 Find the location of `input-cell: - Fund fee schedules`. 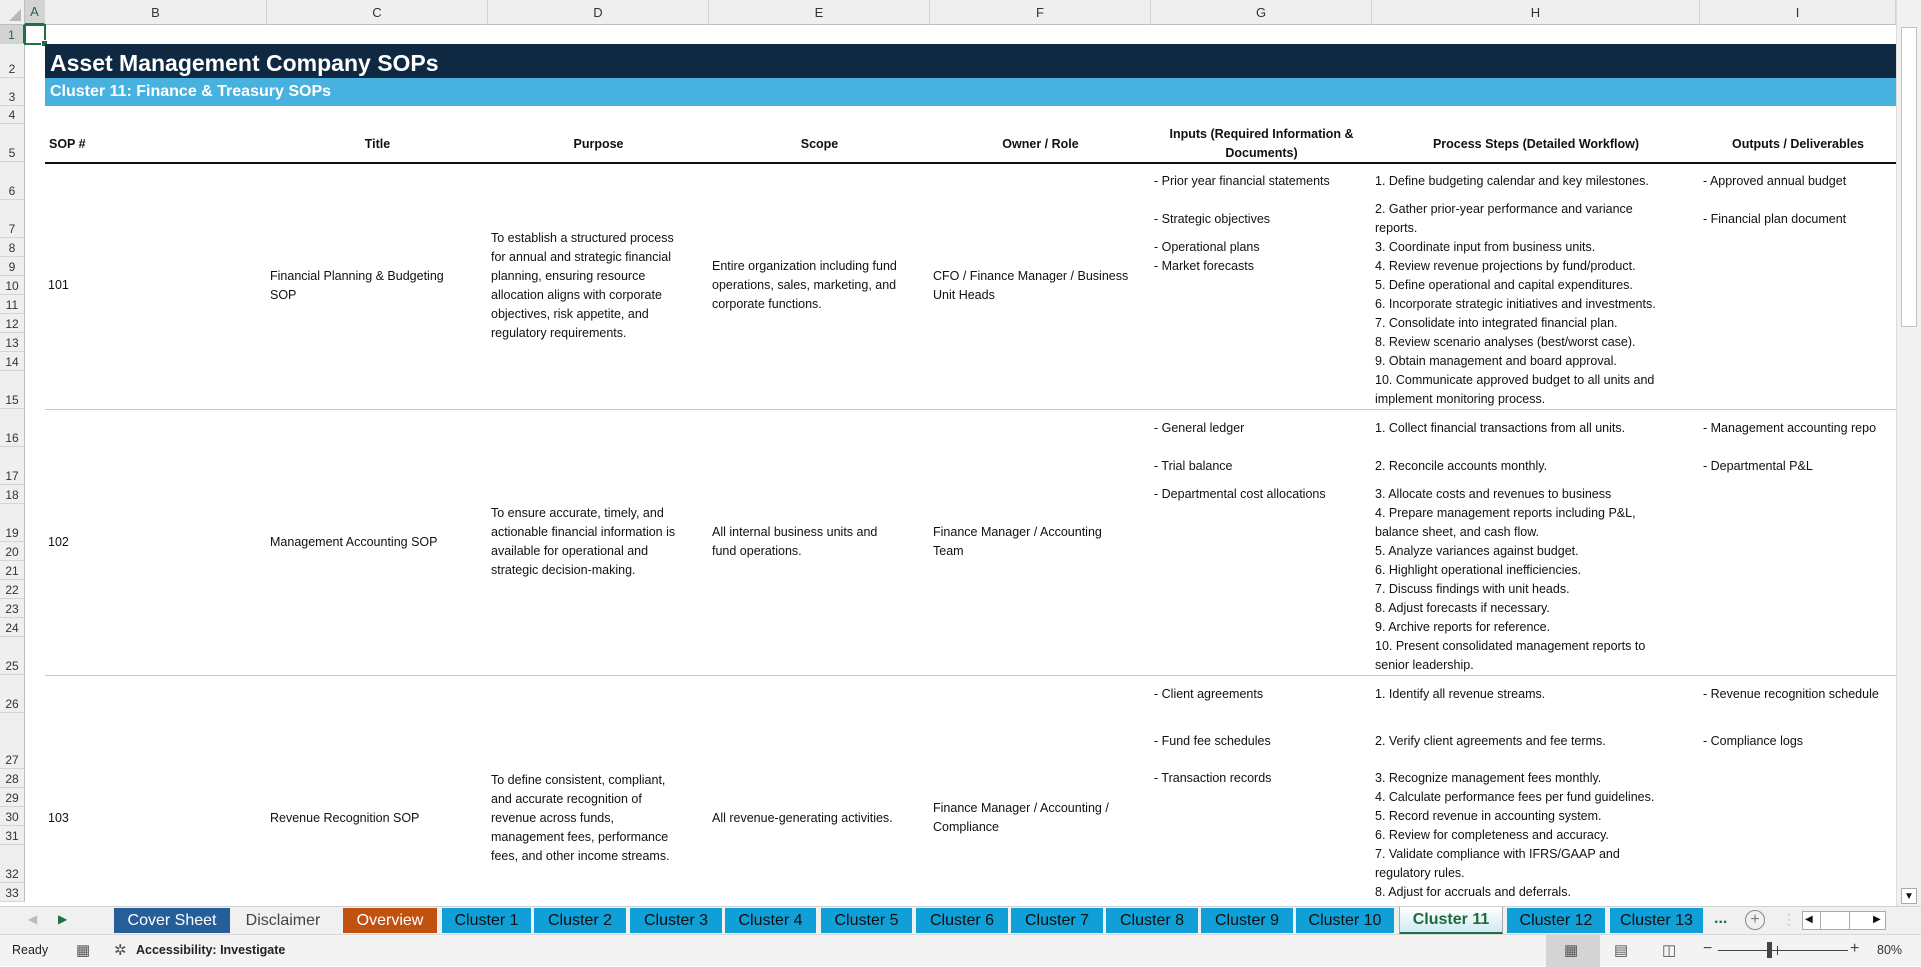

input-cell: - Fund fee schedules is located at coordinates (1211, 741).